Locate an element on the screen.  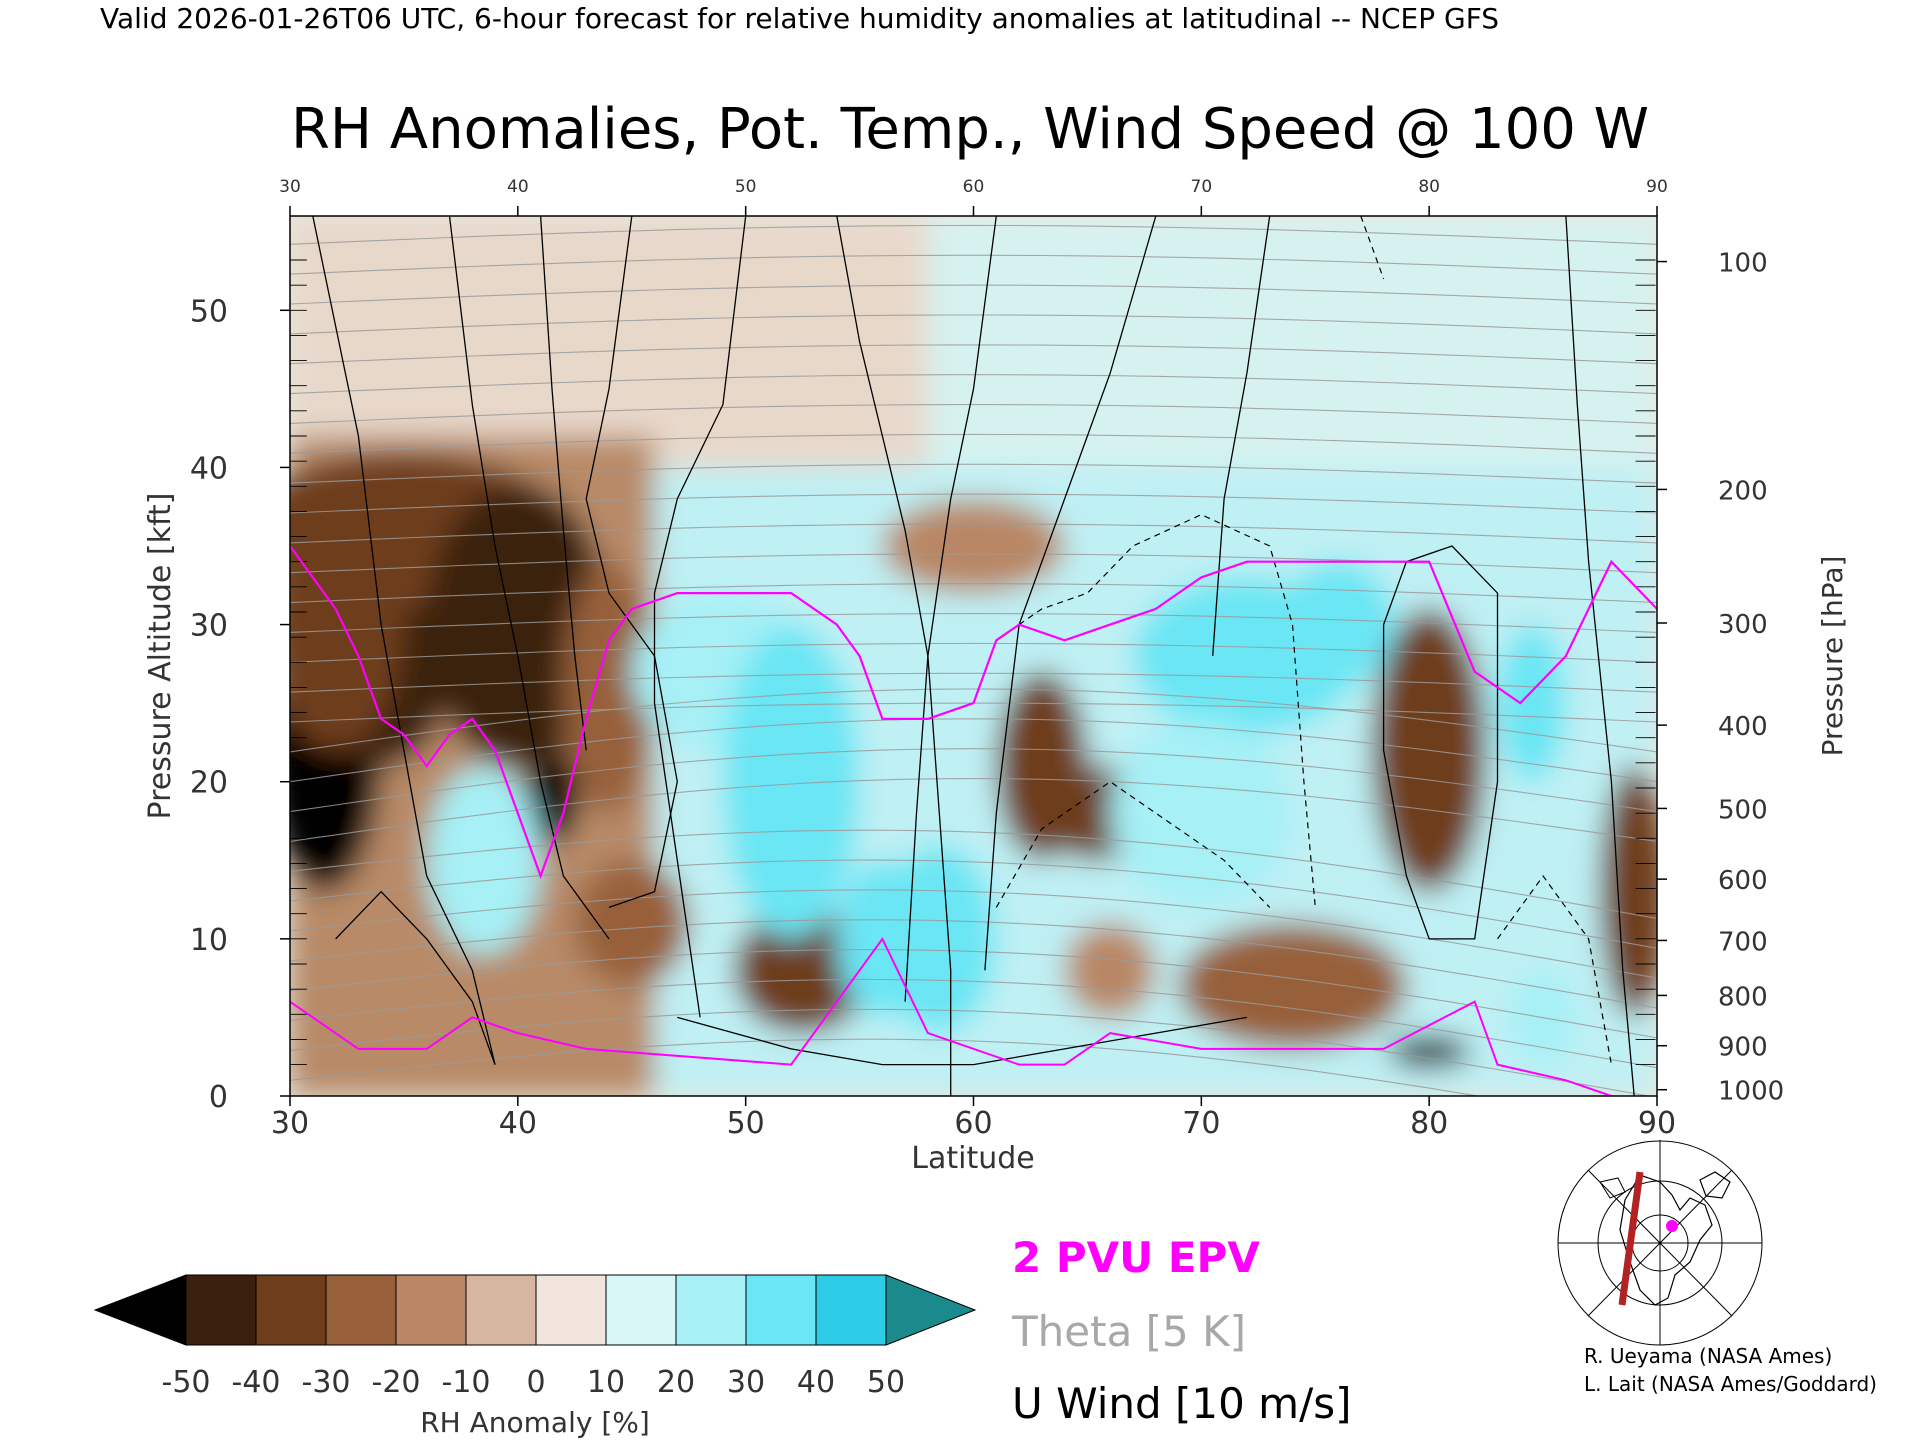
legend-theta: Theta [5 K] is located at coordinates (1128, 1331).